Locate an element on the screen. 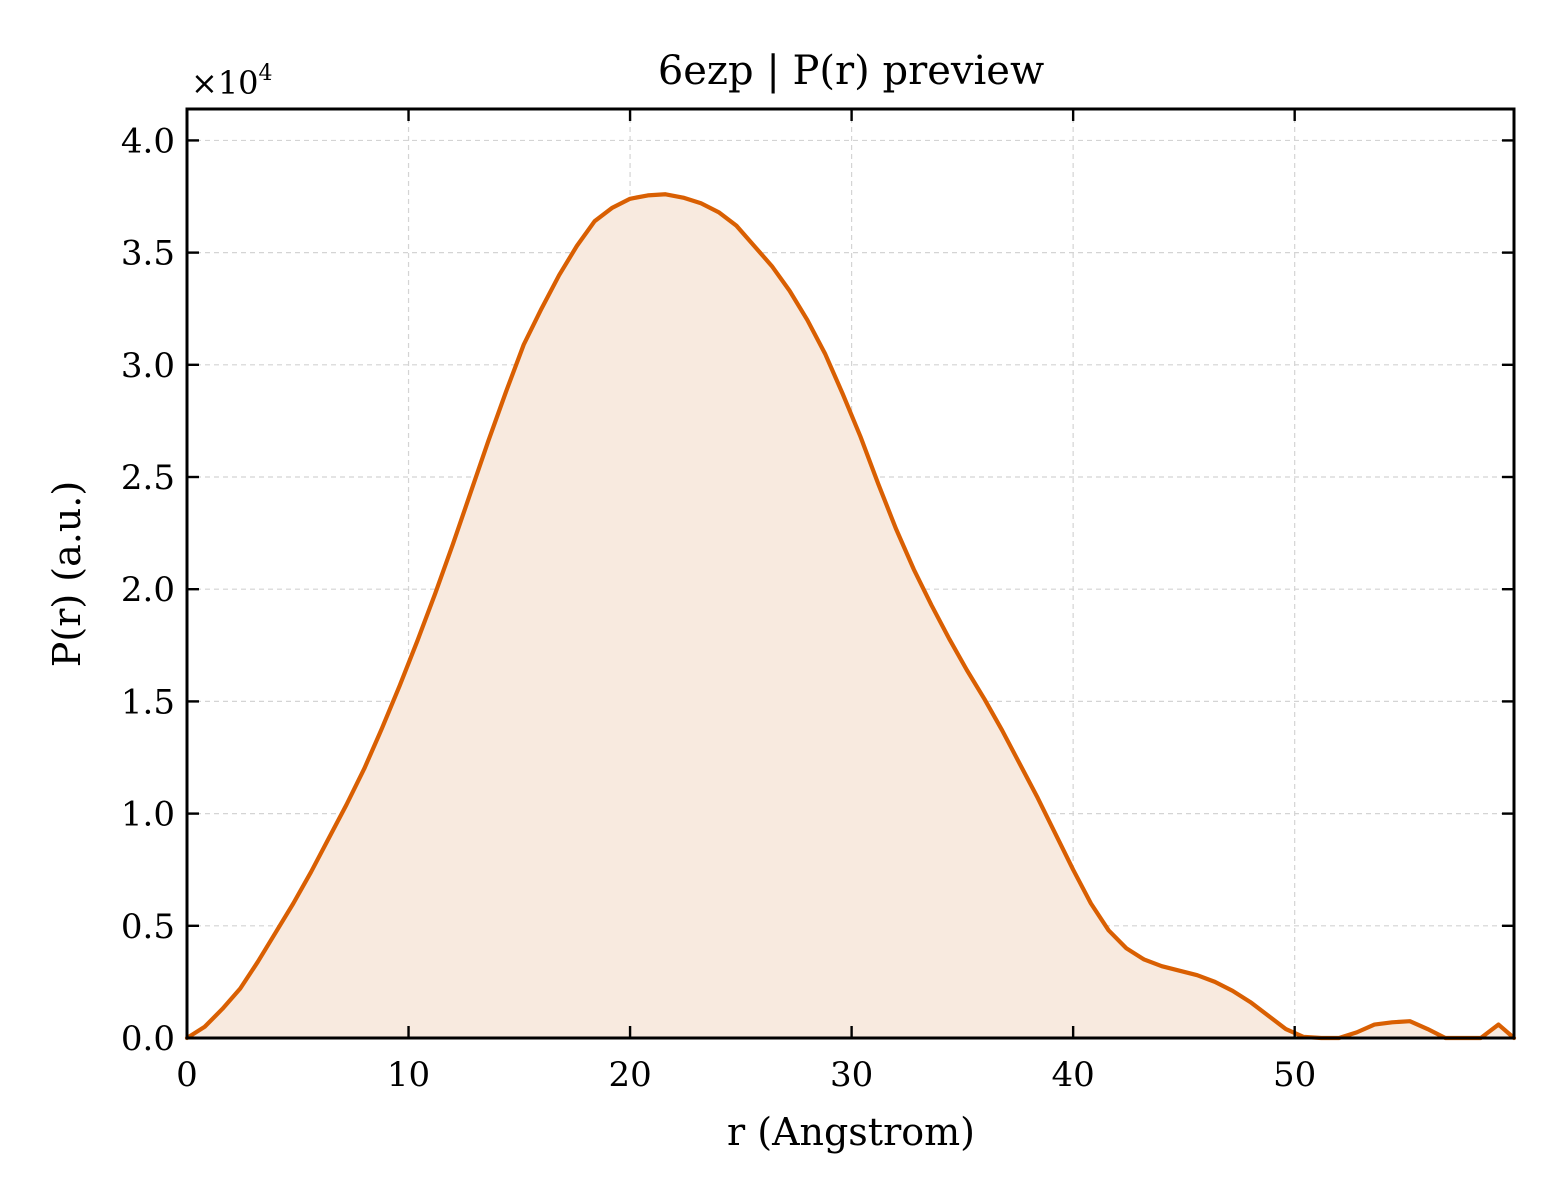 This screenshot has height=1200, width=1560. y-tick-label: 0.5 is located at coordinates (148, 927).